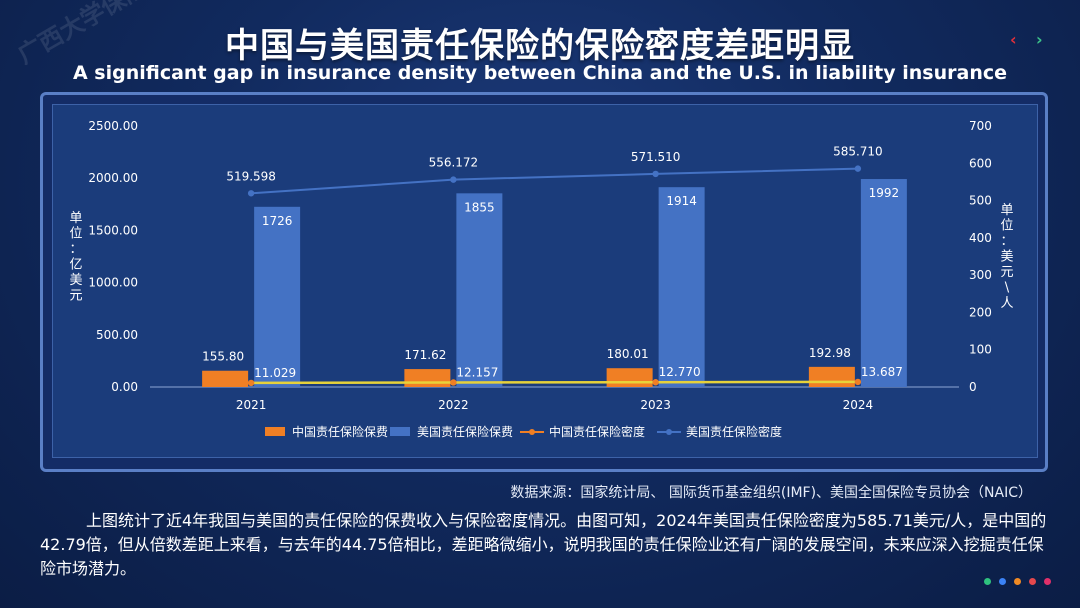 The image size is (1080, 608). What do you see at coordinates (1013, 39) in the screenshot?
I see `prev-slide-button: ‹` at bounding box center [1013, 39].